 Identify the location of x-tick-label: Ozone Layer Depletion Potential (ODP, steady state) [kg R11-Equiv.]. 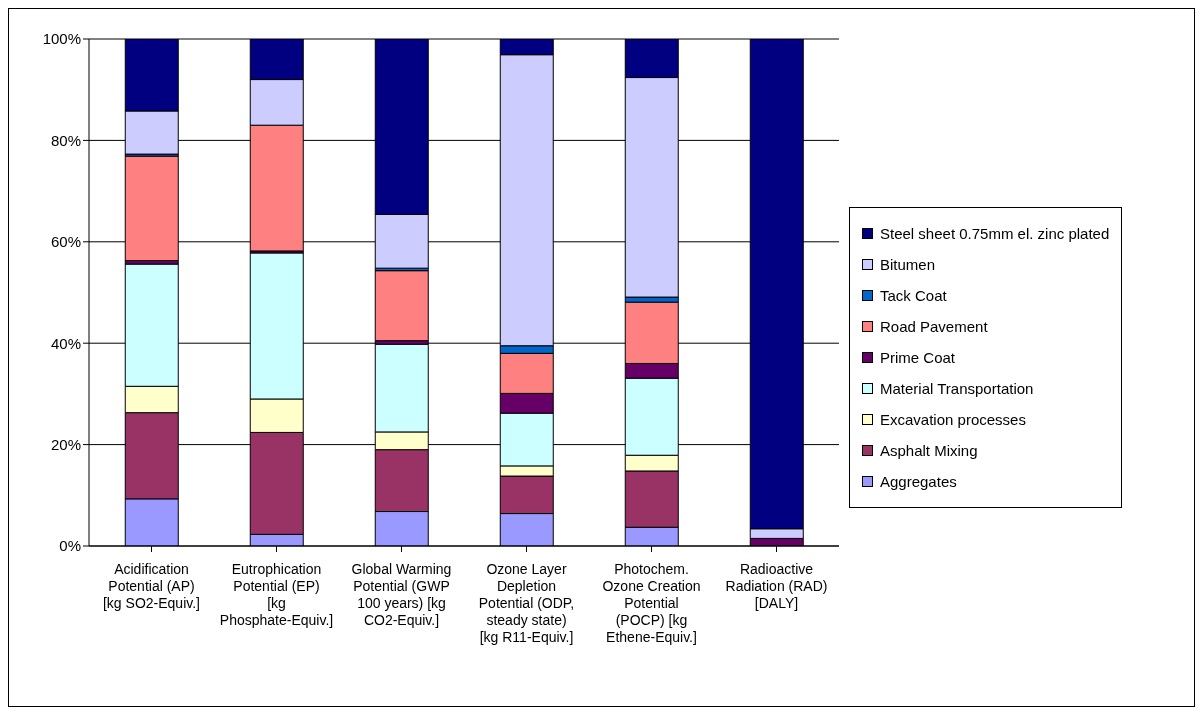
(526, 603).